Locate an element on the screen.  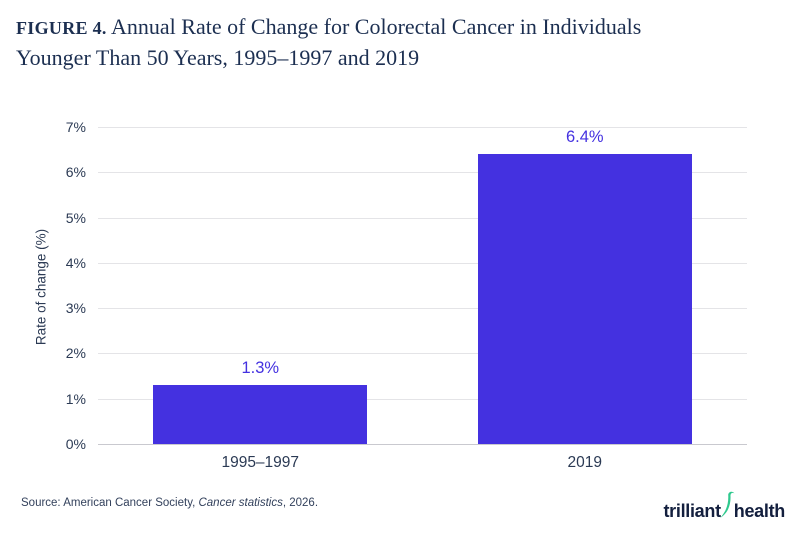
bar-value-label: 6.4% is located at coordinates (584, 137).